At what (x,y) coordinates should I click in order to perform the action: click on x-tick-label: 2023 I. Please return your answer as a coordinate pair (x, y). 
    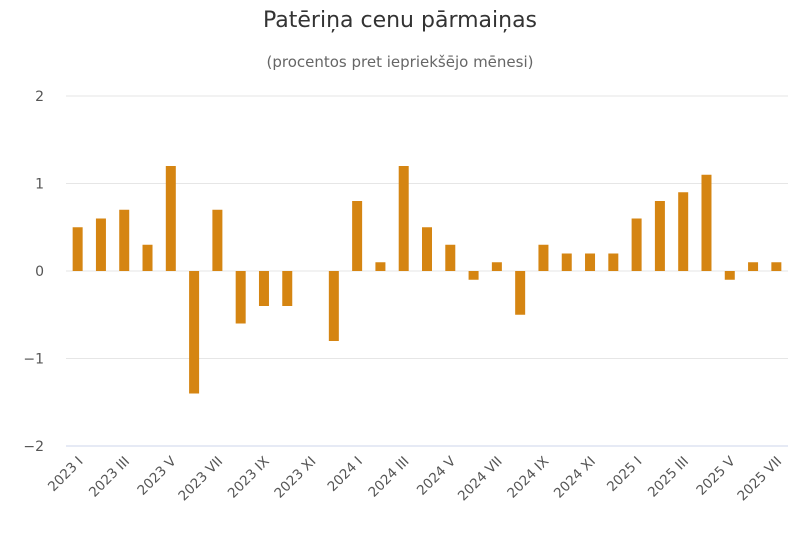
    Looking at the image, I should click on (65, 474).